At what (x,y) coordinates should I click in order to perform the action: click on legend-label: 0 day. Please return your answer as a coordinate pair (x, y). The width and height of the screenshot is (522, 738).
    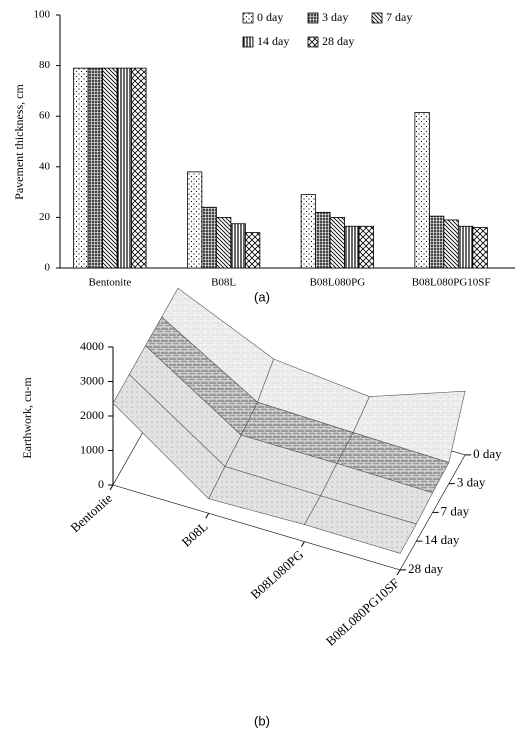
    Looking at the image, I should click on (270, 17).